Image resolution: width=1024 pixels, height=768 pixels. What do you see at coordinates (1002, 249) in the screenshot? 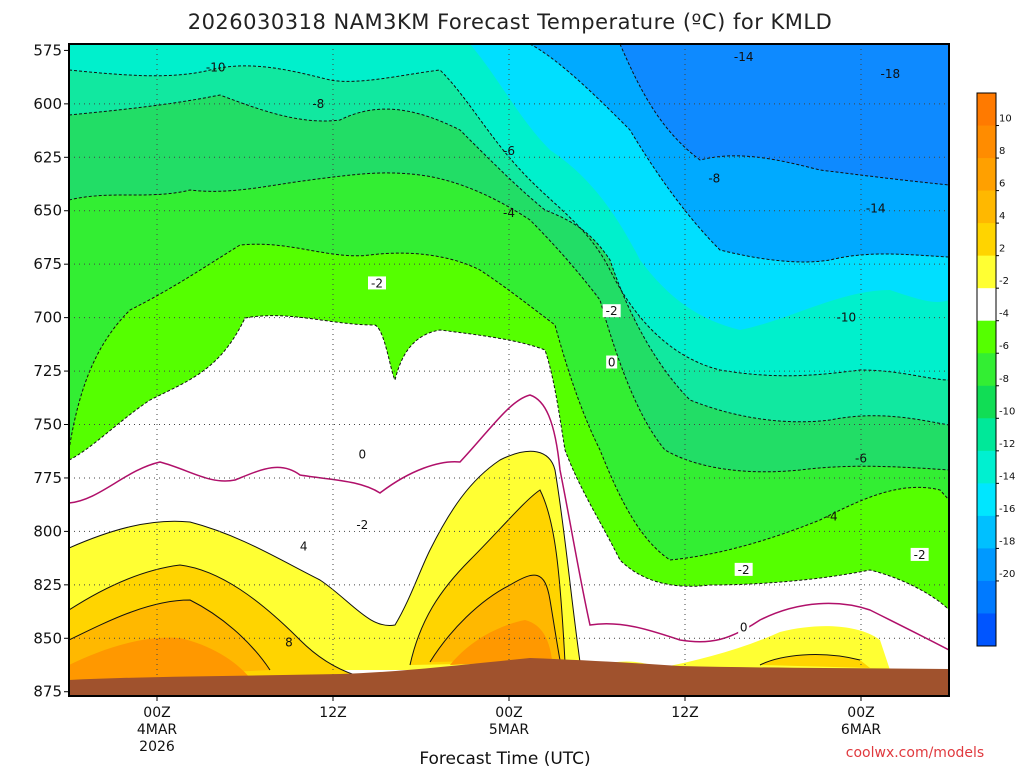
I see `colorbar-tick-label: 2` at bounding box center [1002, 249].